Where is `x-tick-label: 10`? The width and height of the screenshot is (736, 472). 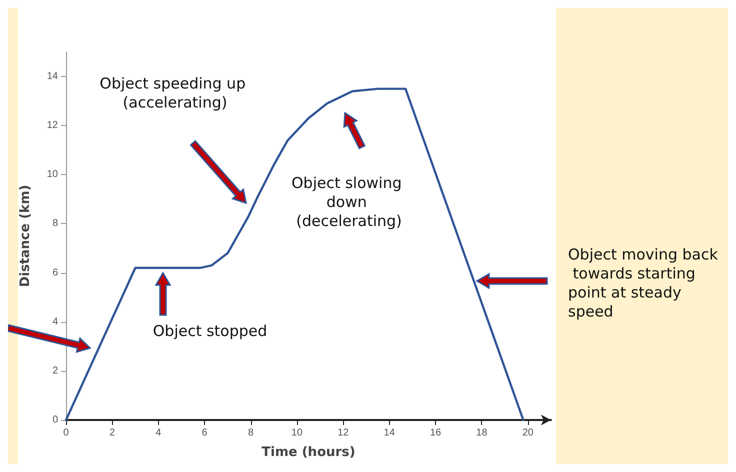
x-tick-label: 10 is located at coordinates (297, 433).